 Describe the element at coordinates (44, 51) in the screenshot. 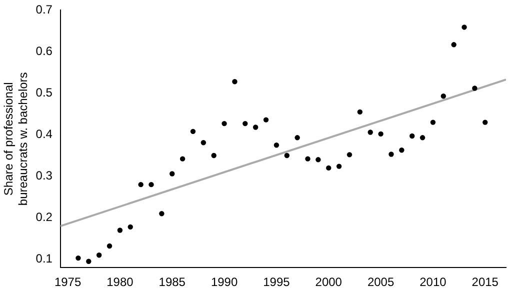

I see `y-tick-label: 0.6` at that location.